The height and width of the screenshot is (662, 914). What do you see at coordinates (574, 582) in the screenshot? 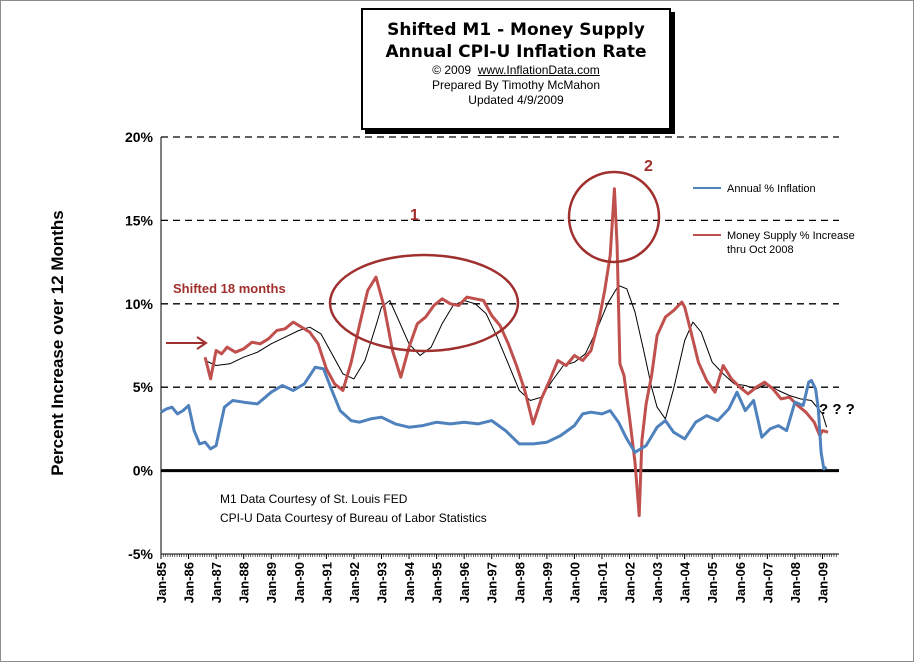
I see `x-tick-label: Jan-00` at bounding box center [574, 582].